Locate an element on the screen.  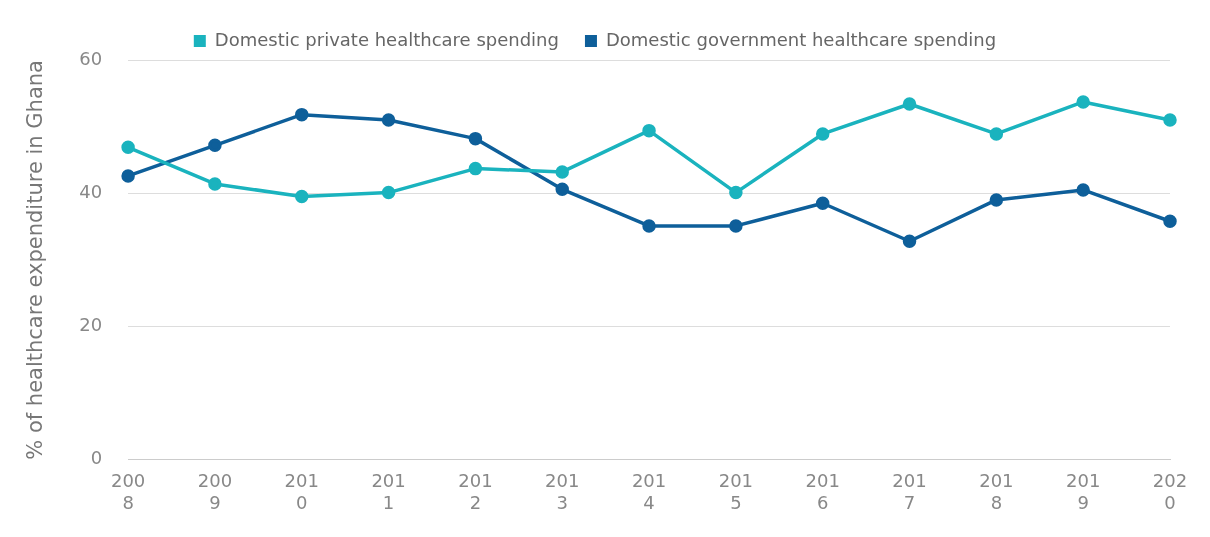
x-tick-label: 2019 is located at coordinates (1083, 491).